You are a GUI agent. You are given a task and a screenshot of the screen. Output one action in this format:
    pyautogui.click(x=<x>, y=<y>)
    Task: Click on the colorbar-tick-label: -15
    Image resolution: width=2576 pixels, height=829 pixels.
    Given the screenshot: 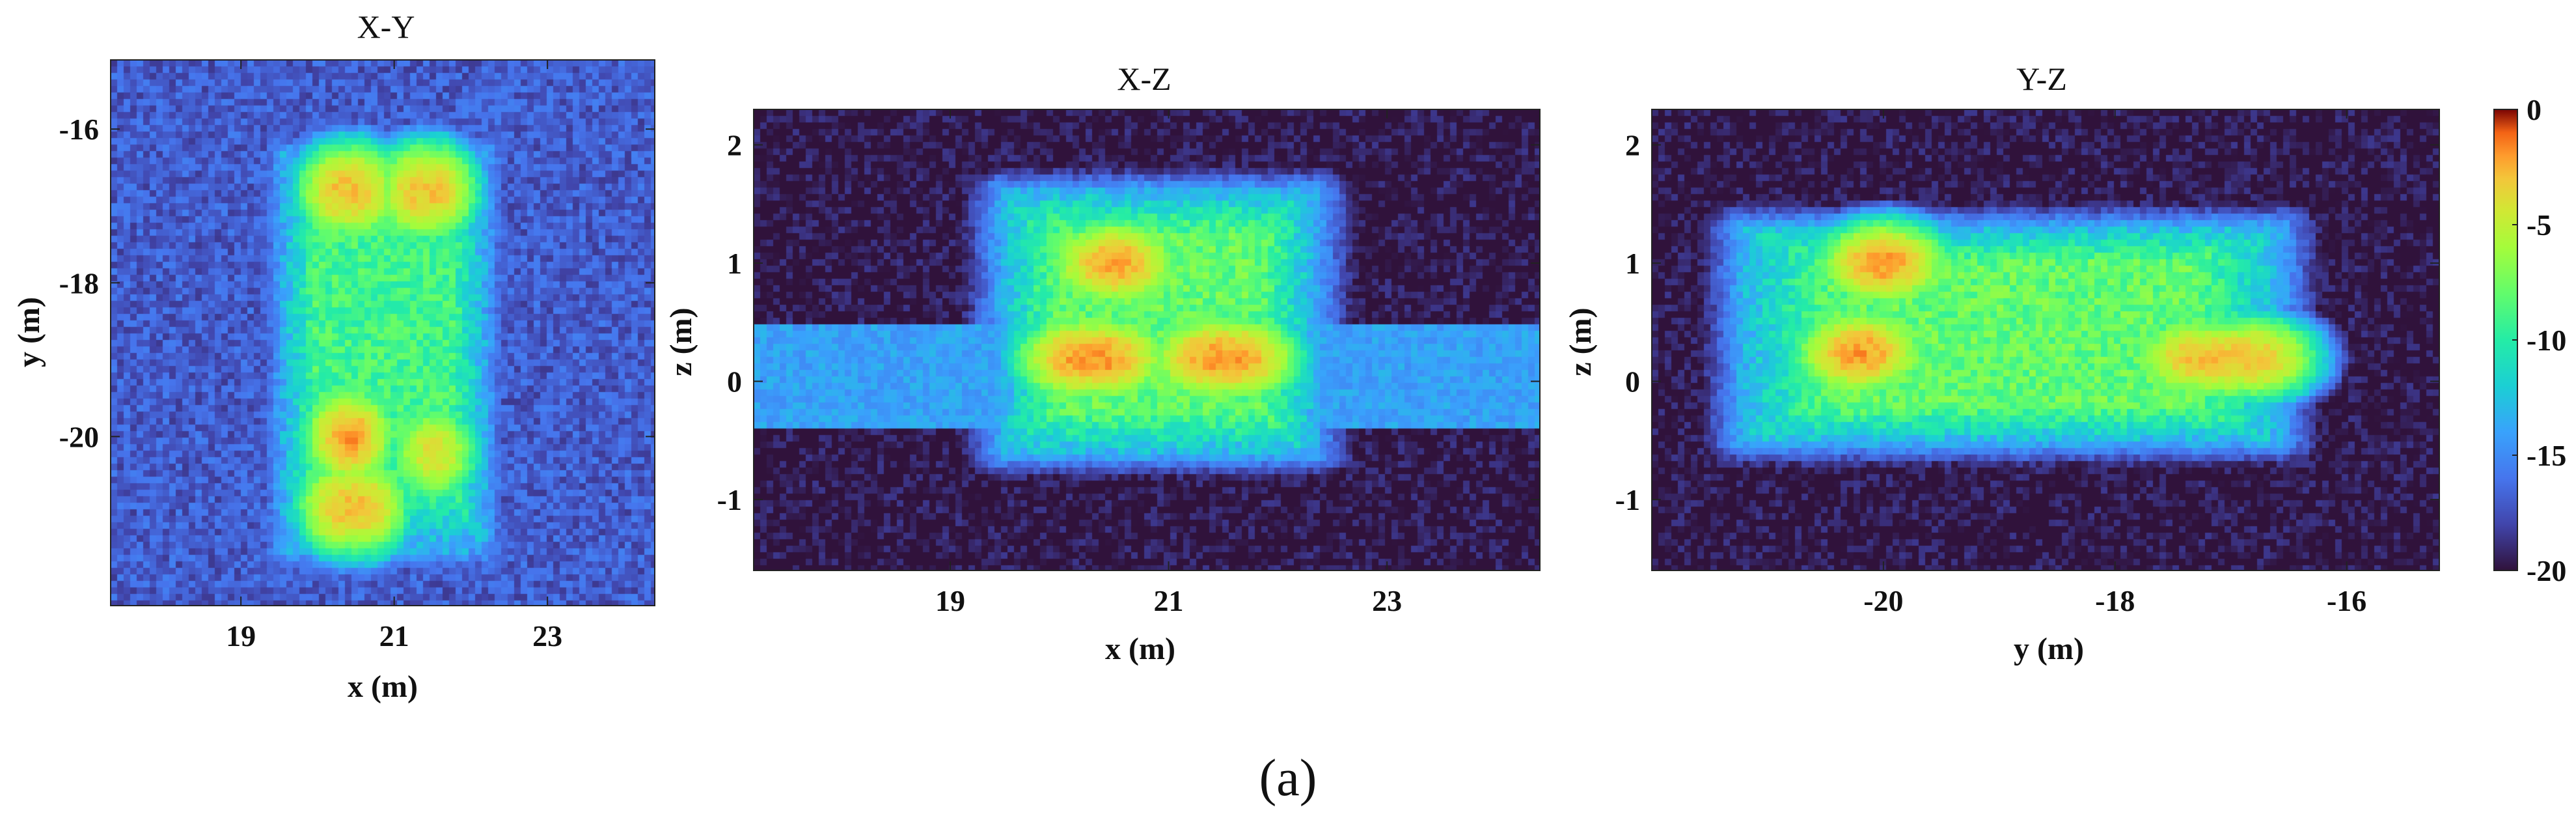 What is the action you would take?
    pyautogui.click(x=2547, y=456)
    